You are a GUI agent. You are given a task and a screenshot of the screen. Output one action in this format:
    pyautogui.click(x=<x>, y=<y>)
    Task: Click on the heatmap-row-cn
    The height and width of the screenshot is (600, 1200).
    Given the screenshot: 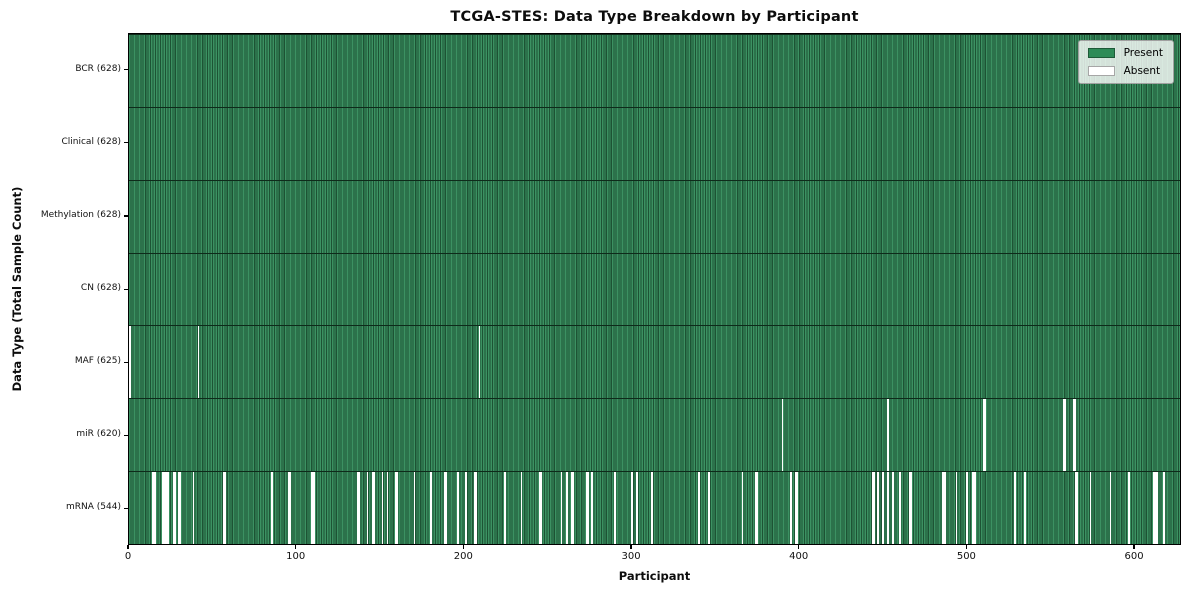 What is the action you would take?
    pyautogui.click(x=654, y=289)
    